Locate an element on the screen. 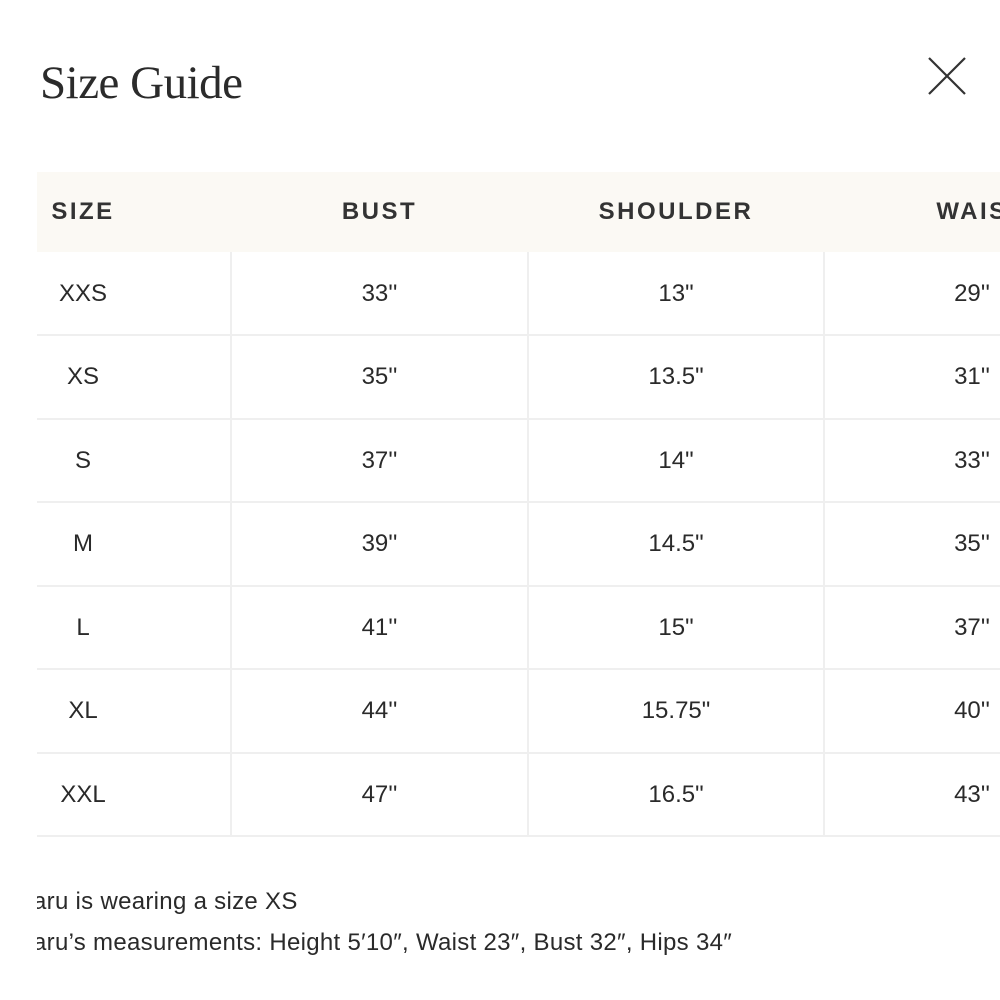 Image resolution: width=1000 pixels, height=1000 pixels. size-cell: XL is located at coordinates (83, 710).